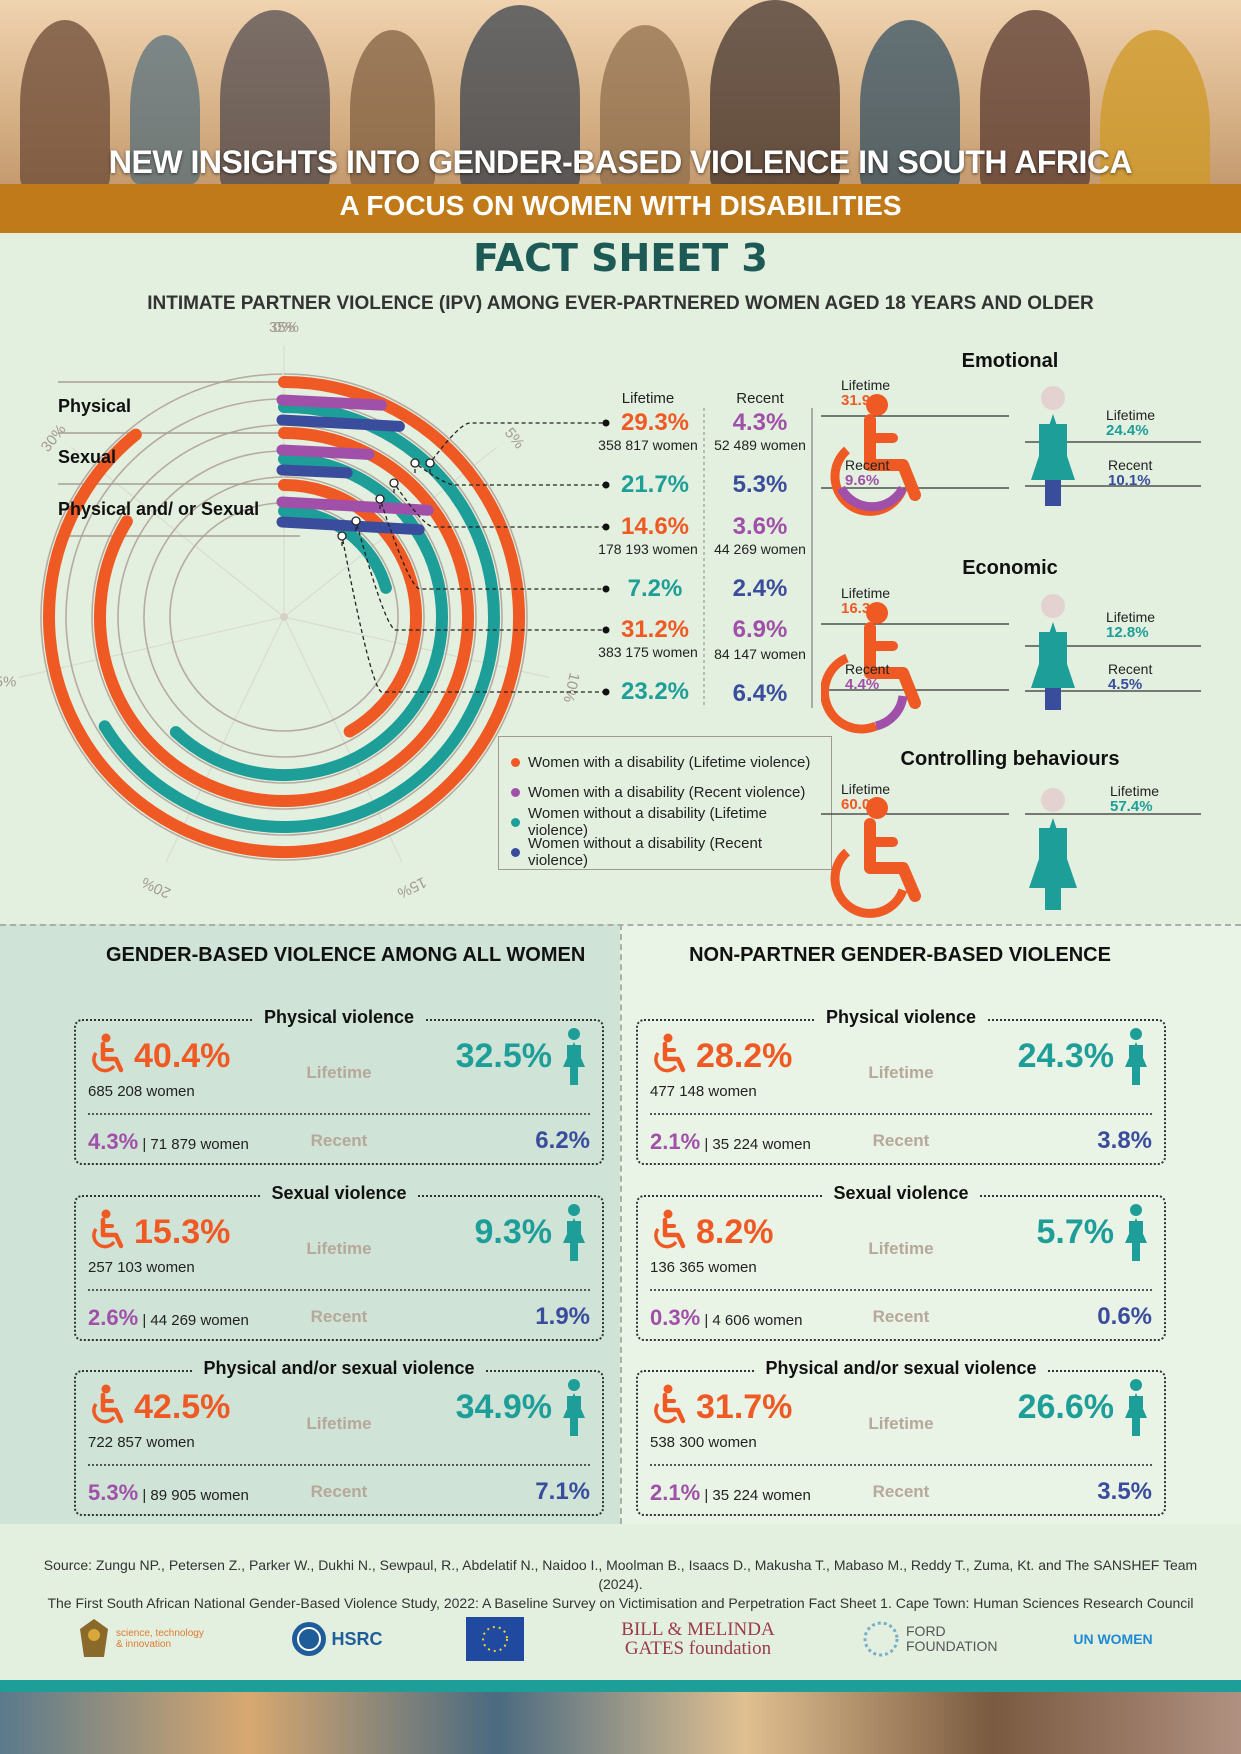 This screenshot has width=1241, height=1754. What do you see at coordinates (901, 1368) in the screenshot?
I see `card-title: Physical and/or sexual violence` at bounding box center [901, 1368].